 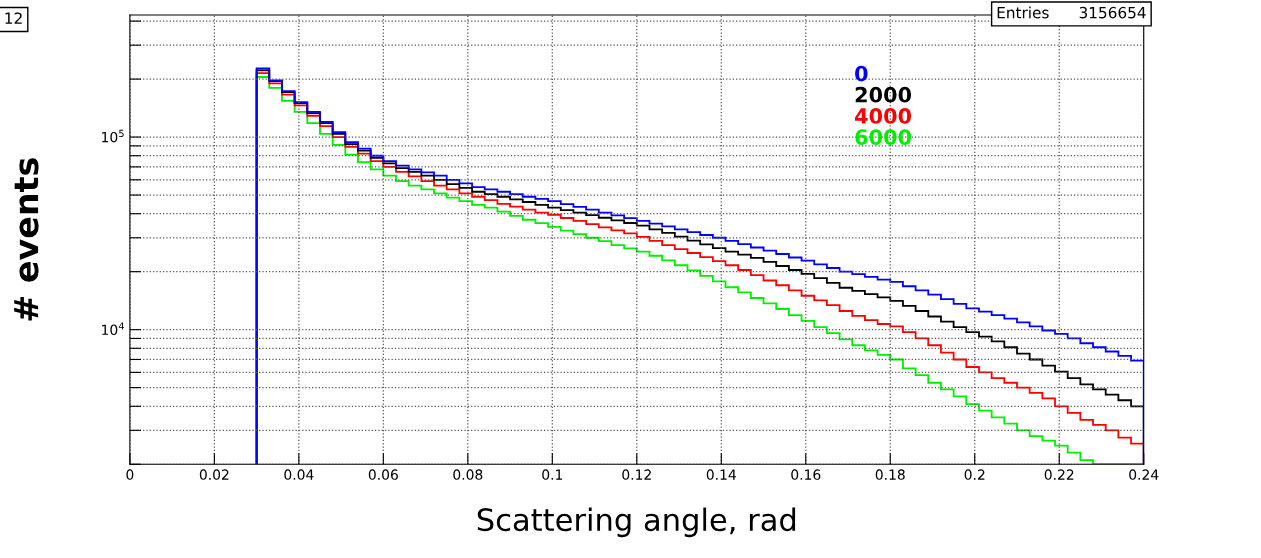 I want to click on x-tick-label: 0.24, so click(x=1144, y=474).